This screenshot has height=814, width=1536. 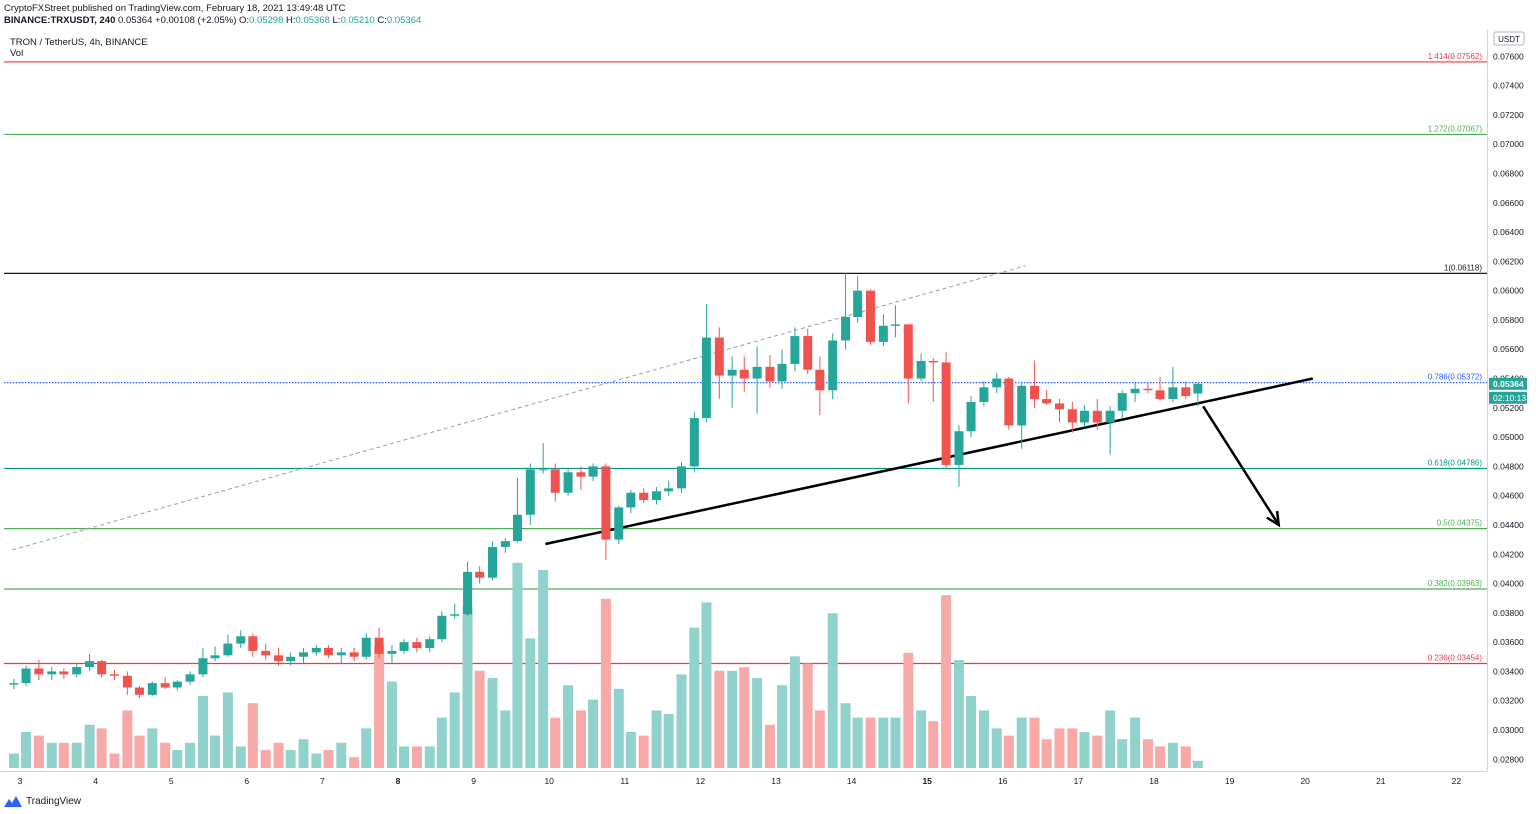 What do you see at coordinates (549, 781) in the screenshot?
I see `time-tick-label: 10` at bounding box center [549, 781].